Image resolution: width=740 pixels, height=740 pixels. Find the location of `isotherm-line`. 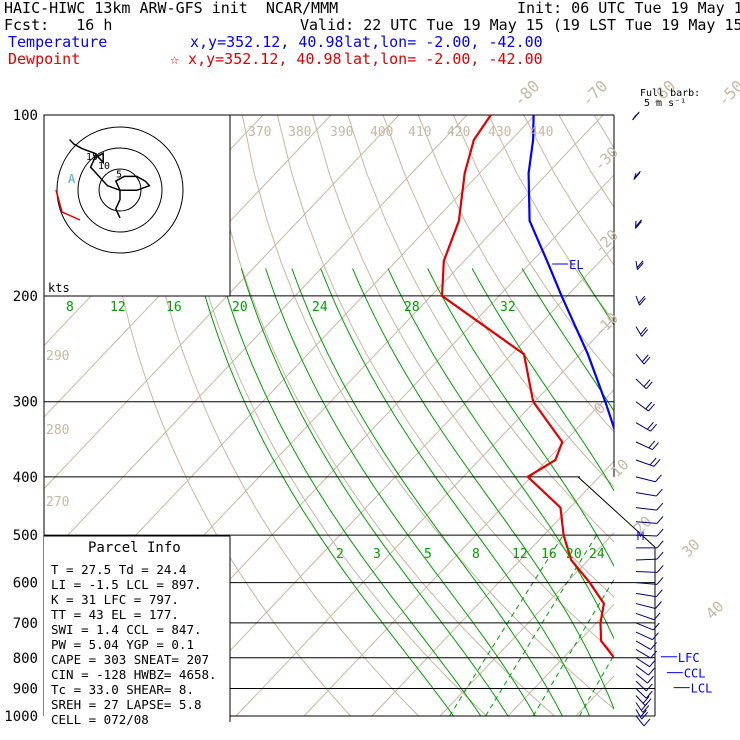

isotherm-line is located at coordinates (526, 624).